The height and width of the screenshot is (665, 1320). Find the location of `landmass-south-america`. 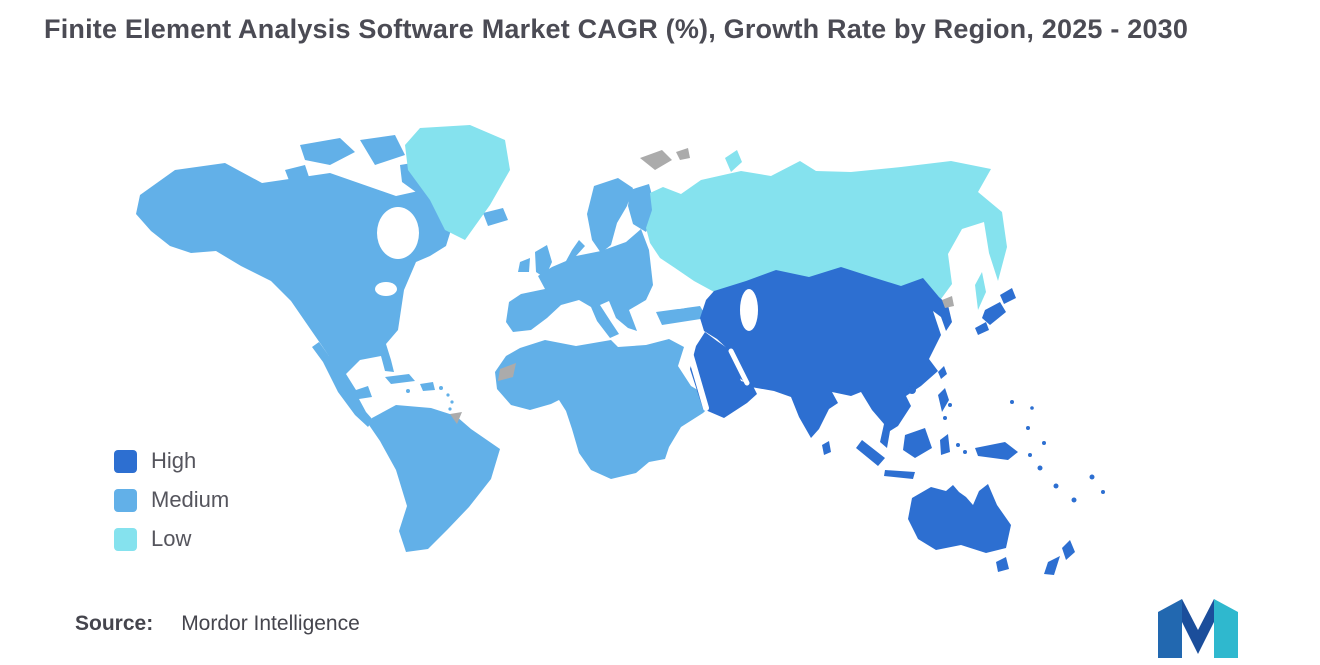

landmass-south-america is located at coordinates (434, 478).